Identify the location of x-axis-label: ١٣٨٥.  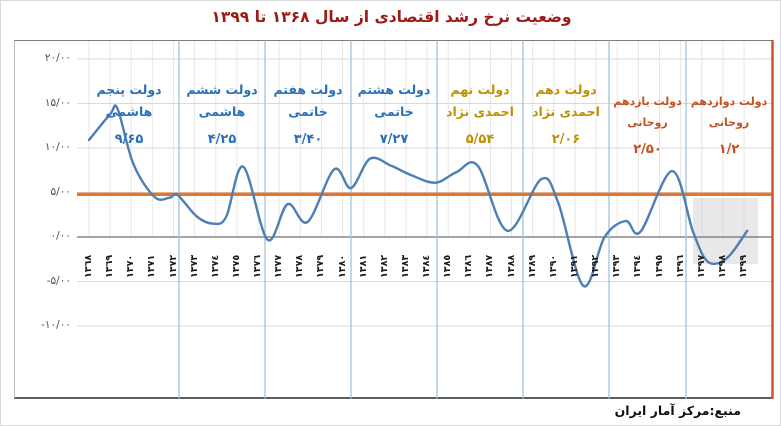
(448, 266).